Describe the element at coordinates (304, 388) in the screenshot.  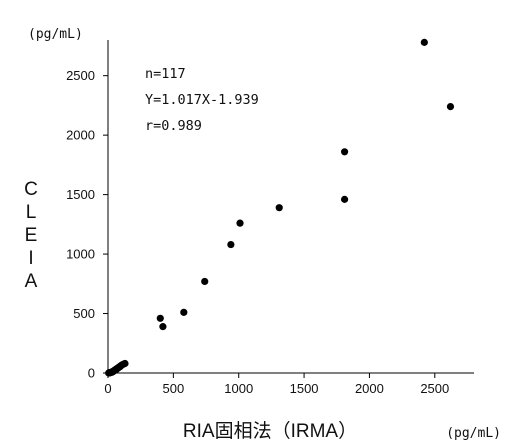
I see `x-tick-label: 1500` at that location.